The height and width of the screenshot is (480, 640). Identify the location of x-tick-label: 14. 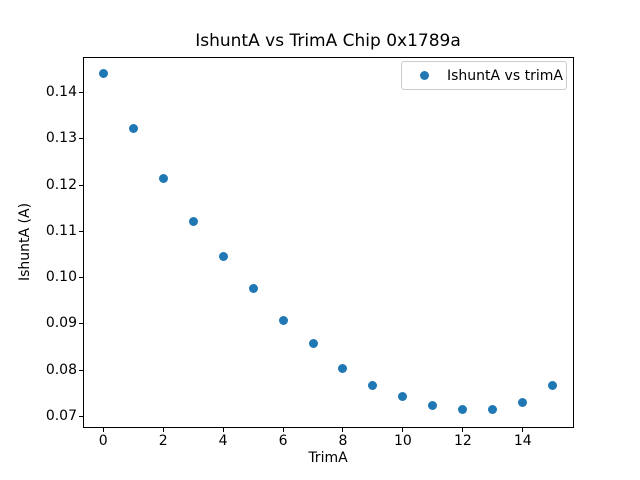
(522, 441).